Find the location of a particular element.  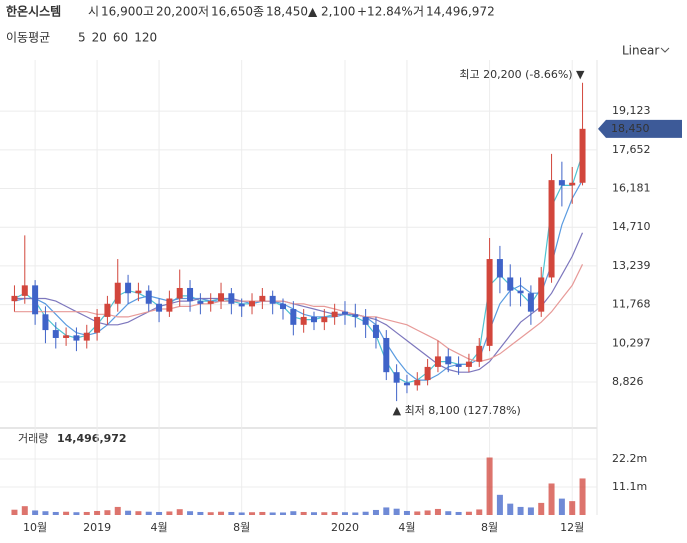

high-annotation: 최고 20,200 (-8.66%) ▼ is located at coordinates (522, 74).